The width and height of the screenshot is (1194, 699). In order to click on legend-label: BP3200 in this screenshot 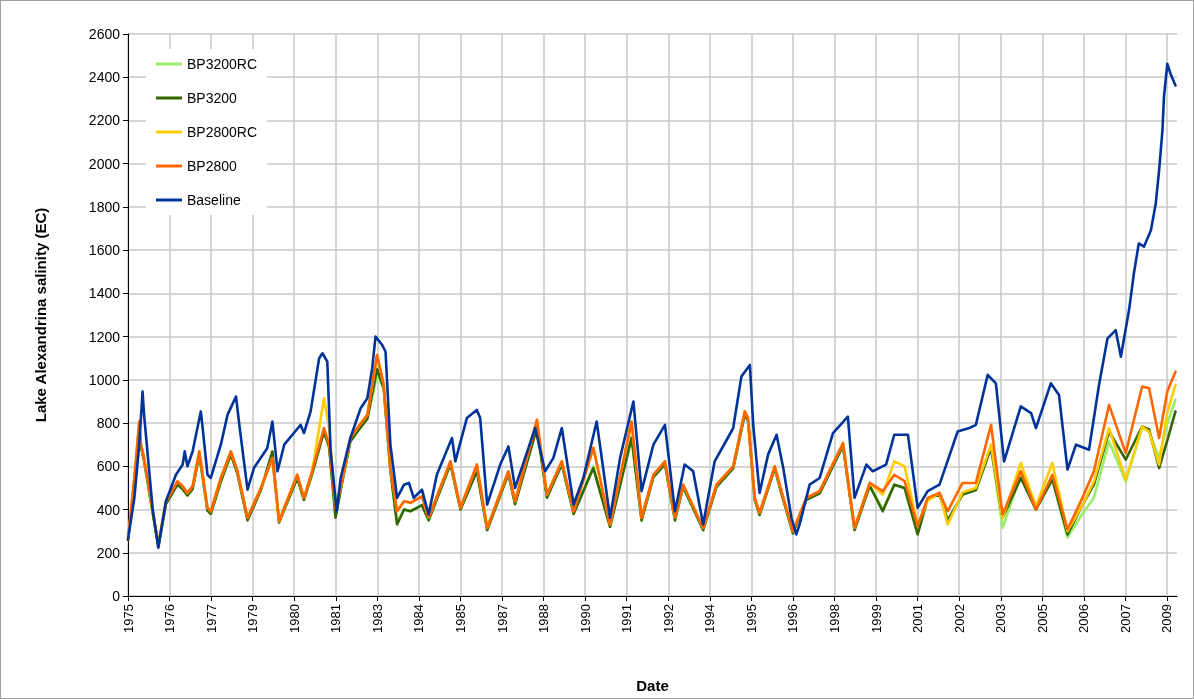, I will do `click(212, 98)`.